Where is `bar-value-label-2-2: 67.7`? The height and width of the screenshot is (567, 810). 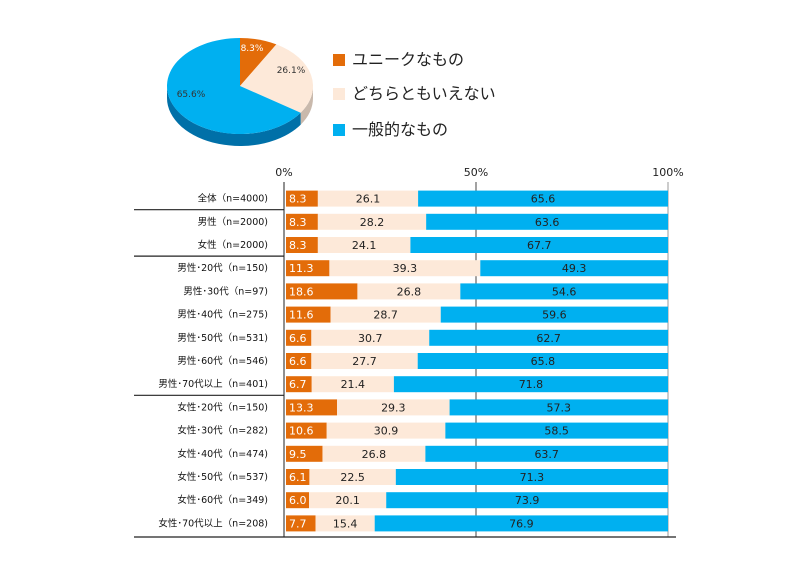 bar-value-label-2-2: 67.7 is located at coordinates (539, 245).